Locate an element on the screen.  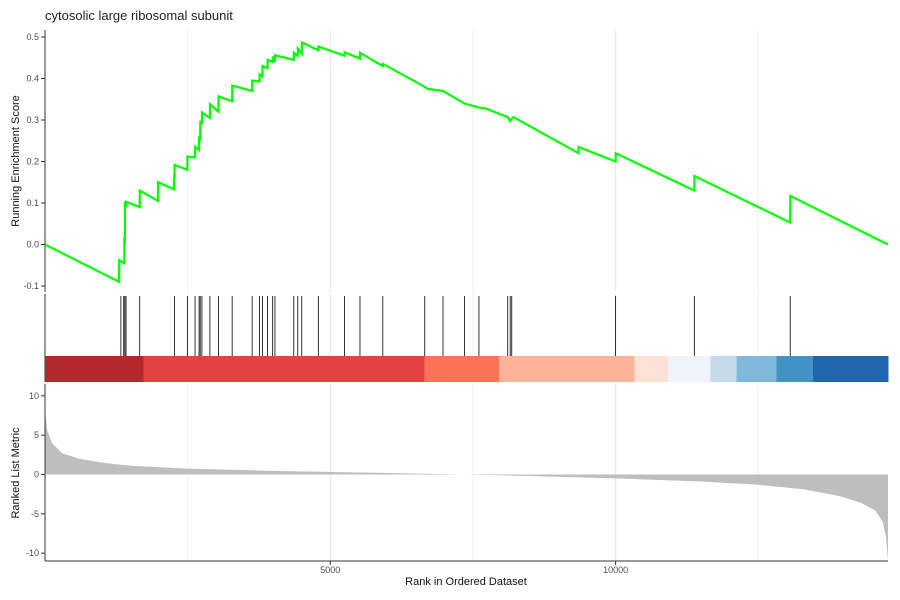
es-y-tick-label: 0.2 is located at coordinates (32, 162).